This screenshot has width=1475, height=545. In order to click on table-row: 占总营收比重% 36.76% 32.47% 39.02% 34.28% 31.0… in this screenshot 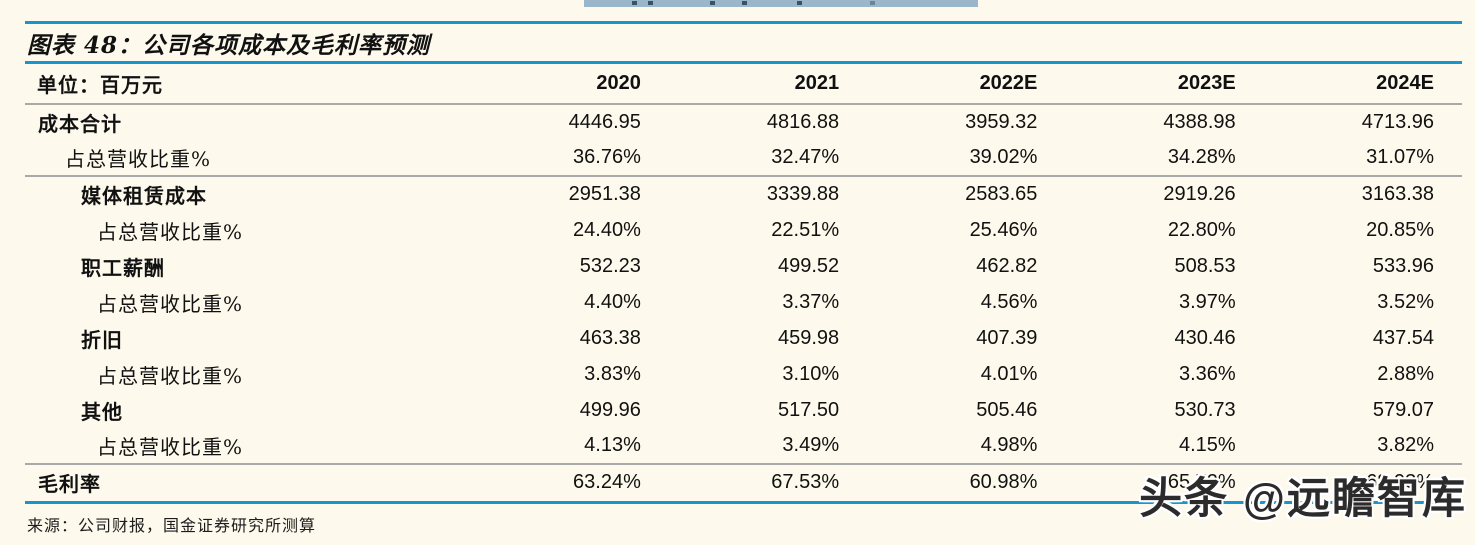, I will do `click(743, 158)`.